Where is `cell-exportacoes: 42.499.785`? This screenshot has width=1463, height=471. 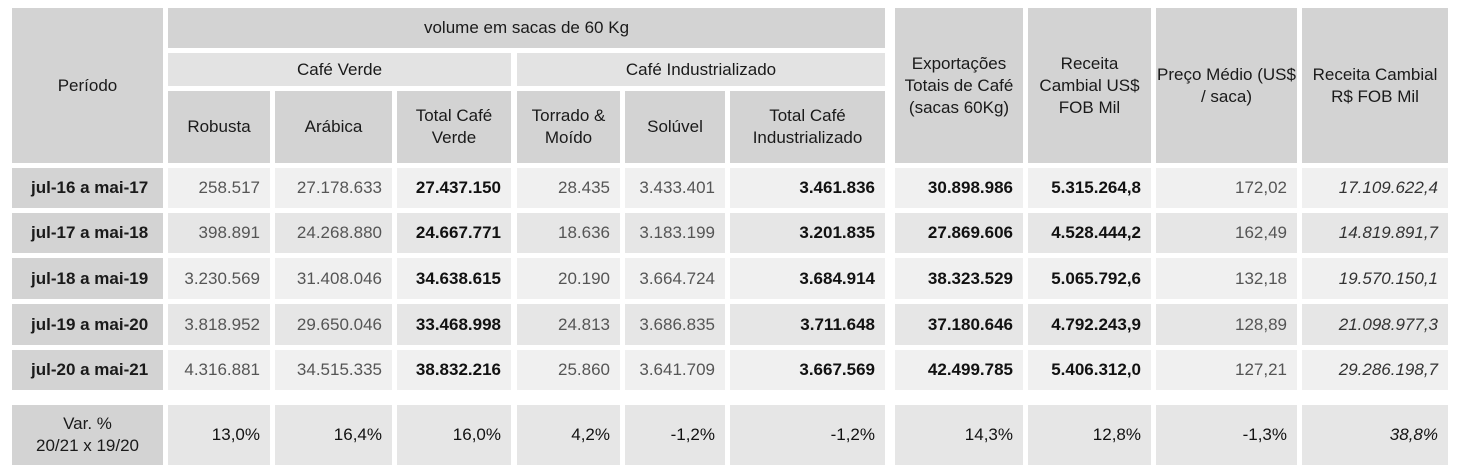
cell-exportacoes: 42.499.785 is located at coordinates (959, 370).